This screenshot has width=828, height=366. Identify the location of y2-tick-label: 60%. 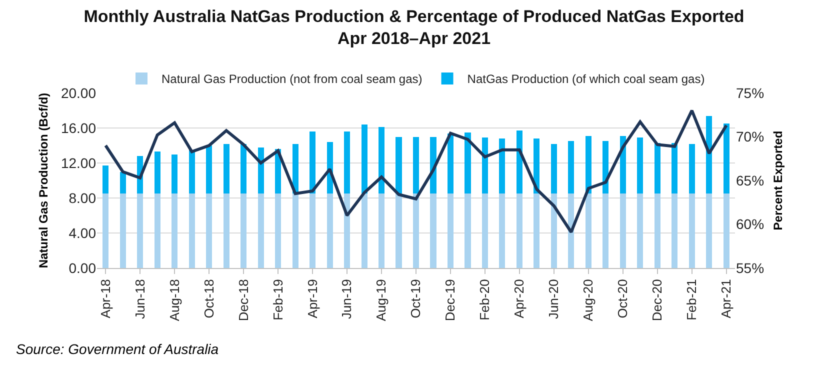
(750, 224).